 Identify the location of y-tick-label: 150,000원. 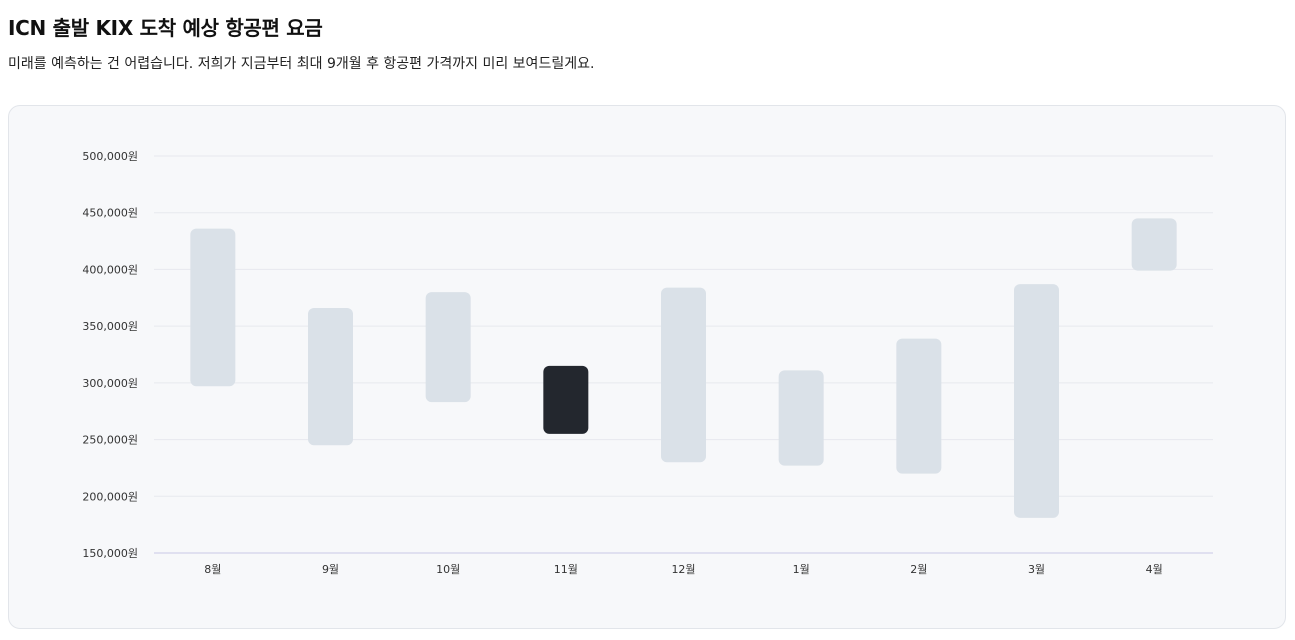
(110, 553).